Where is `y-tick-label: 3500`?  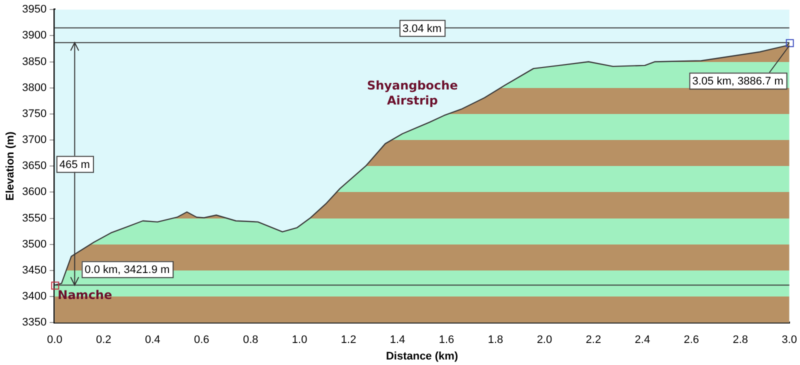 y-tick-label: 3500 is located at coordinates (34, 244).